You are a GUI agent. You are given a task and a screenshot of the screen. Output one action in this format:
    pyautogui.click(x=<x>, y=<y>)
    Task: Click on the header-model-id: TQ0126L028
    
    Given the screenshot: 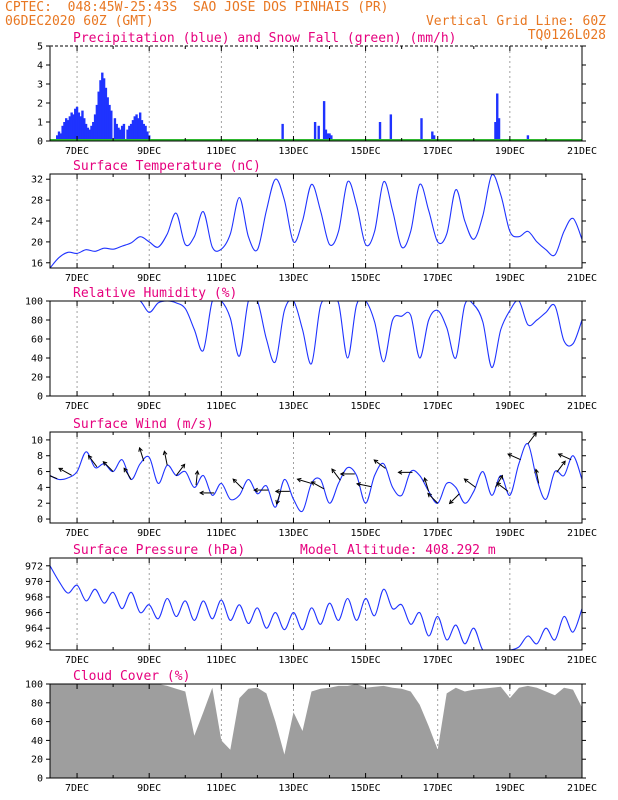 What is the action you would take?
    pyautogui.click(x=566, y=35)
    